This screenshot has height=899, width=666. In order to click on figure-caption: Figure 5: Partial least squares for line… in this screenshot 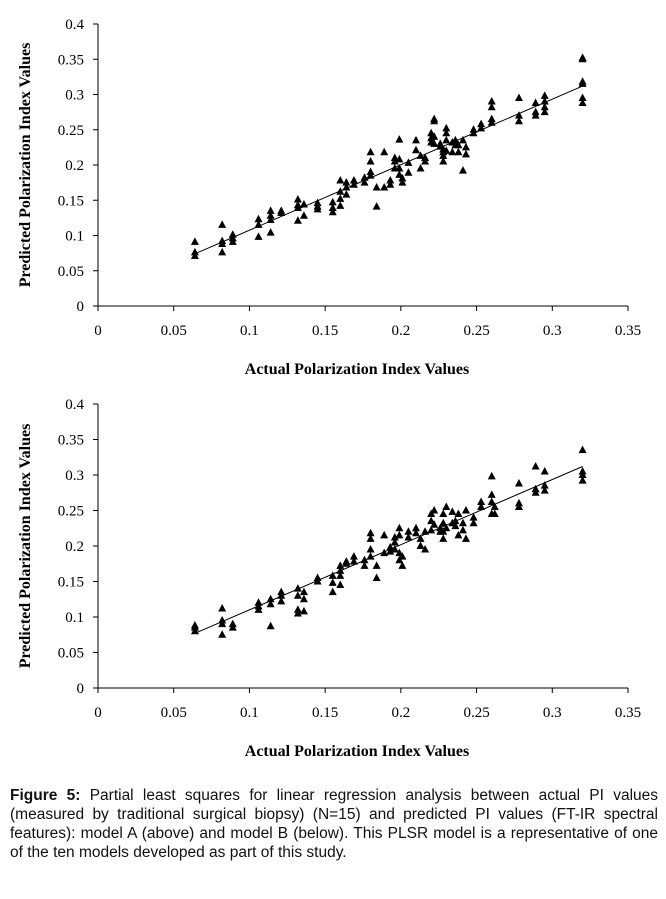, I will do `click(334, 824)`.